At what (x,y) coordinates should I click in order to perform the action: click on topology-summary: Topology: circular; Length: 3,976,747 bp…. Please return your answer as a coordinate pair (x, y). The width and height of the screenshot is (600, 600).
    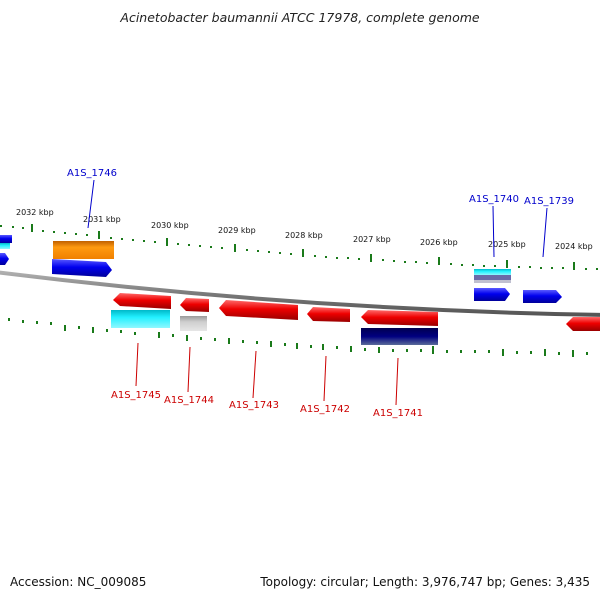
    Looking at the image, I should click on (425, 582).